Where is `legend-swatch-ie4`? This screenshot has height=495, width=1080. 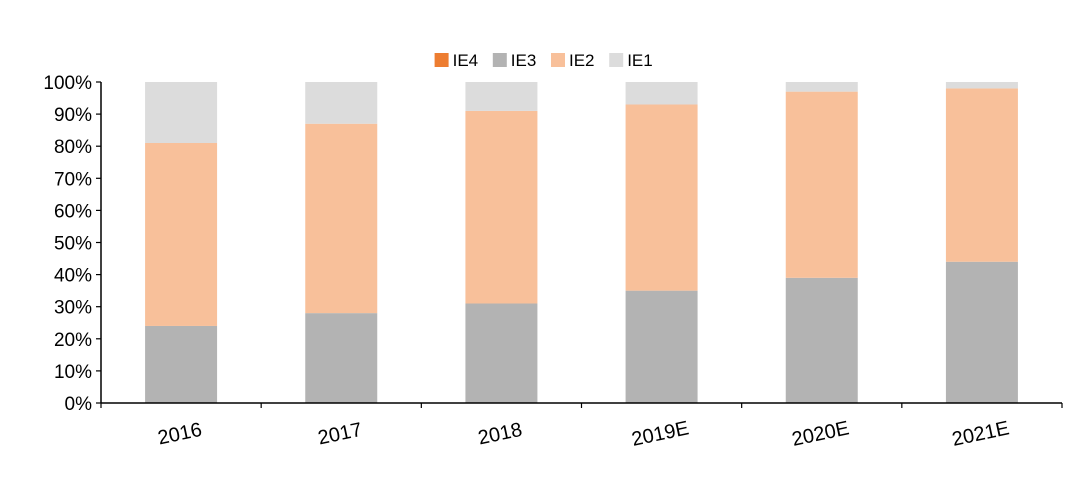
legend-swatch-ie4 is located at coordinates (441, 60).